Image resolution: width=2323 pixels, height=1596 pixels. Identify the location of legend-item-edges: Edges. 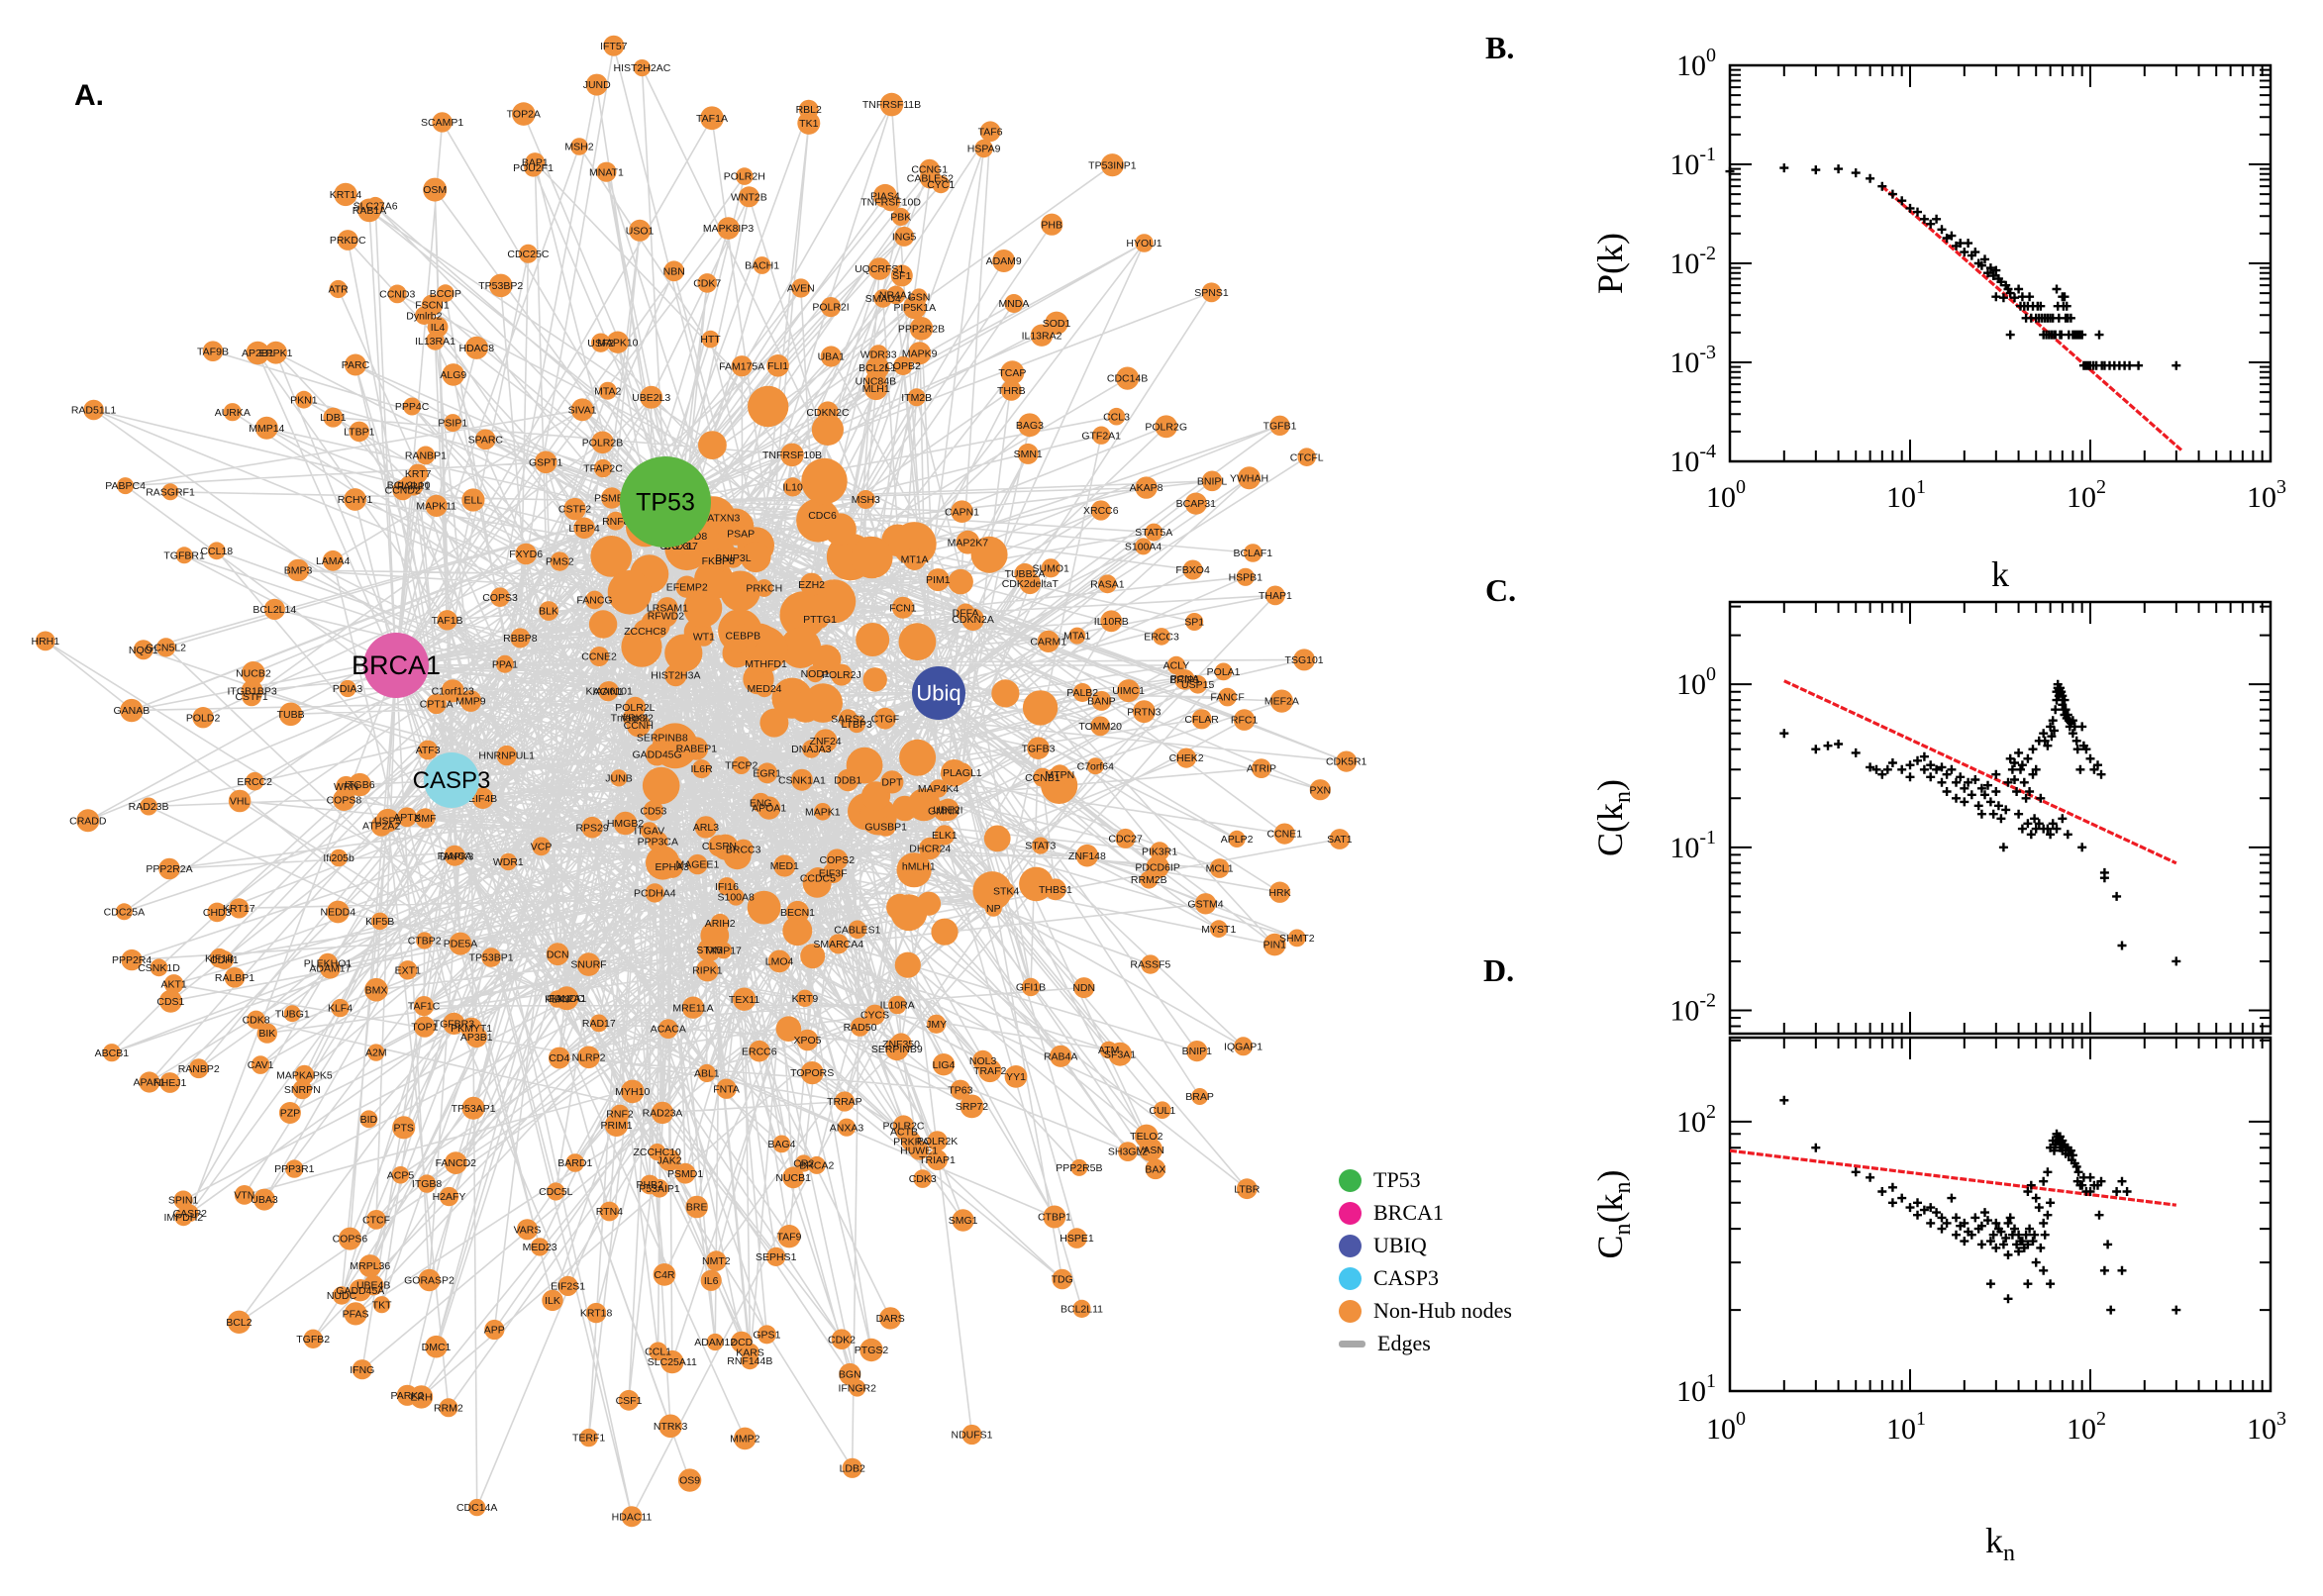
(1425, 1343).